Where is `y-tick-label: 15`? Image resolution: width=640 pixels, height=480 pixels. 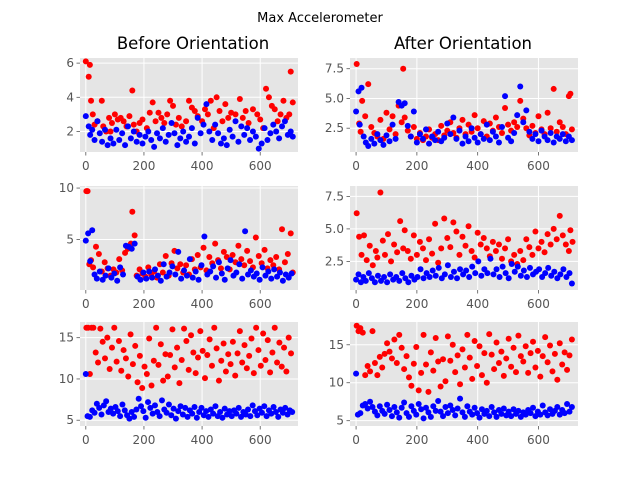
y-tick-label: 15 is located at coordinates (336, 345).